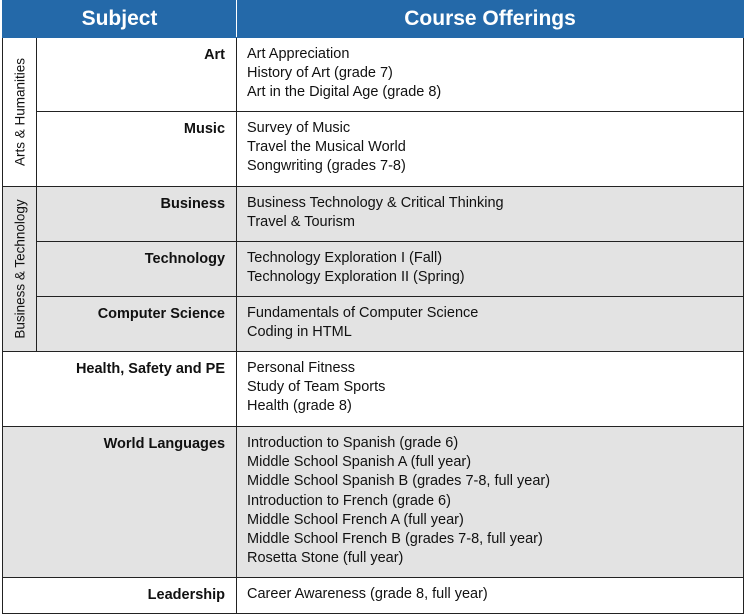  I want to click on course-item: Health (grade 8), so click(299, 406).